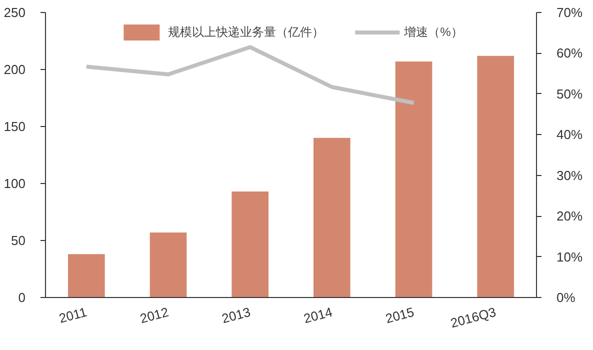 This screenshot has width=593, height=350. Describe the element at coordinates (400, 315) in the screenshot. I see `x-tick-label: 2015` at that location.